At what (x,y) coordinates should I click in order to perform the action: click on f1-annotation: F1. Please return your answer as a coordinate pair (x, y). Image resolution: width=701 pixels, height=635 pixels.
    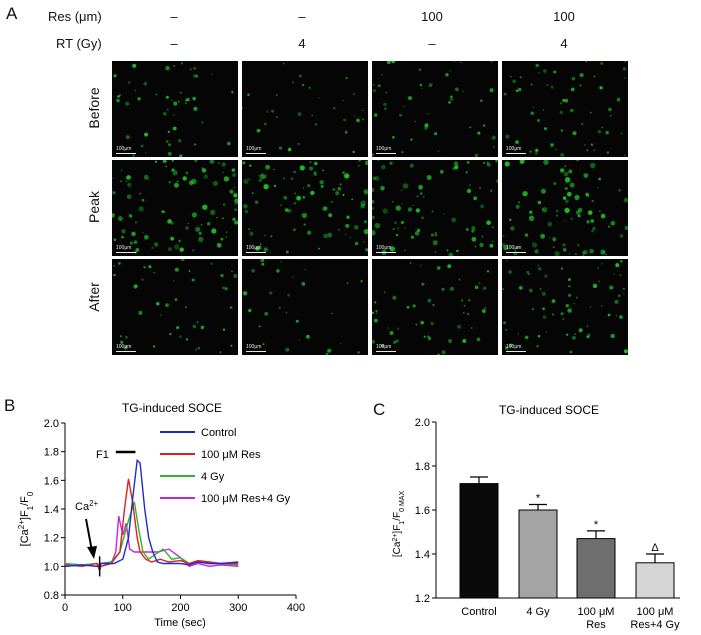
    Looking at the image, I should click on (102, 455).